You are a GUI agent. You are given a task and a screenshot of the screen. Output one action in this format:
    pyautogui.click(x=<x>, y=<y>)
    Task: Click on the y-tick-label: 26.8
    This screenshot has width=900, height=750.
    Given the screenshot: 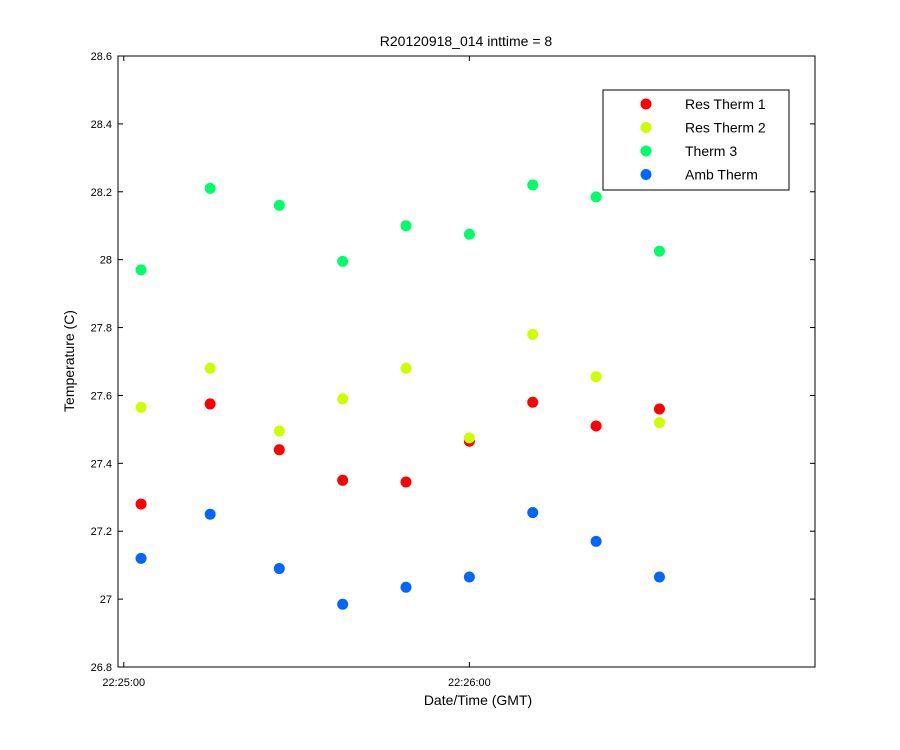 What is the action you would take?
    pyautogui.click(x=101, y=668)
    